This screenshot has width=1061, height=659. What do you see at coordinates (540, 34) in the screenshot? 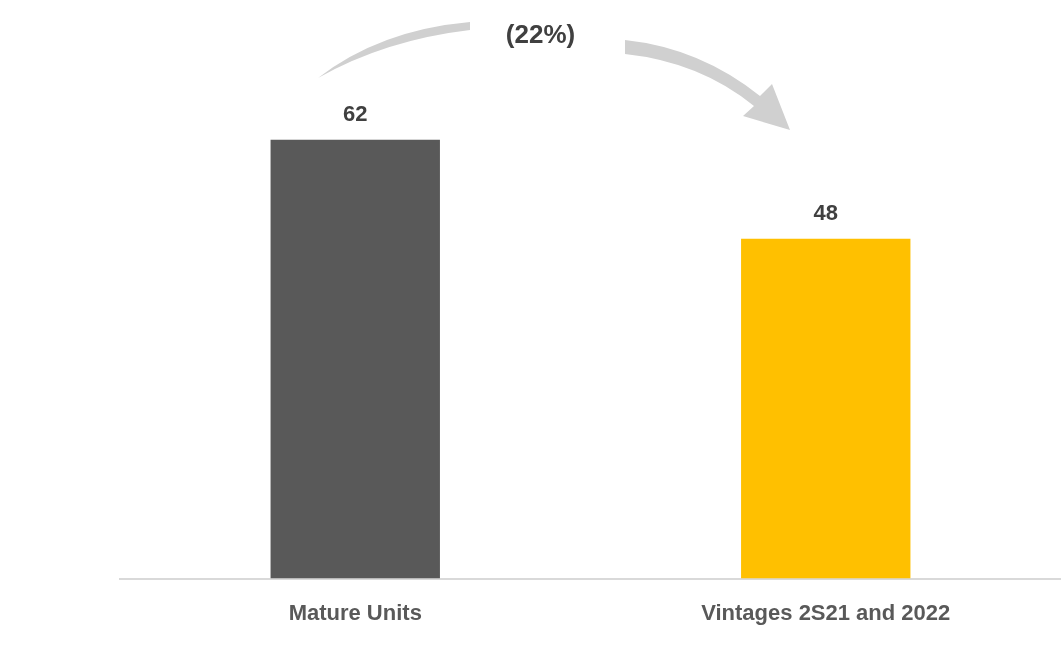
I see `text: (22%)` at bounding box center [540, 34].